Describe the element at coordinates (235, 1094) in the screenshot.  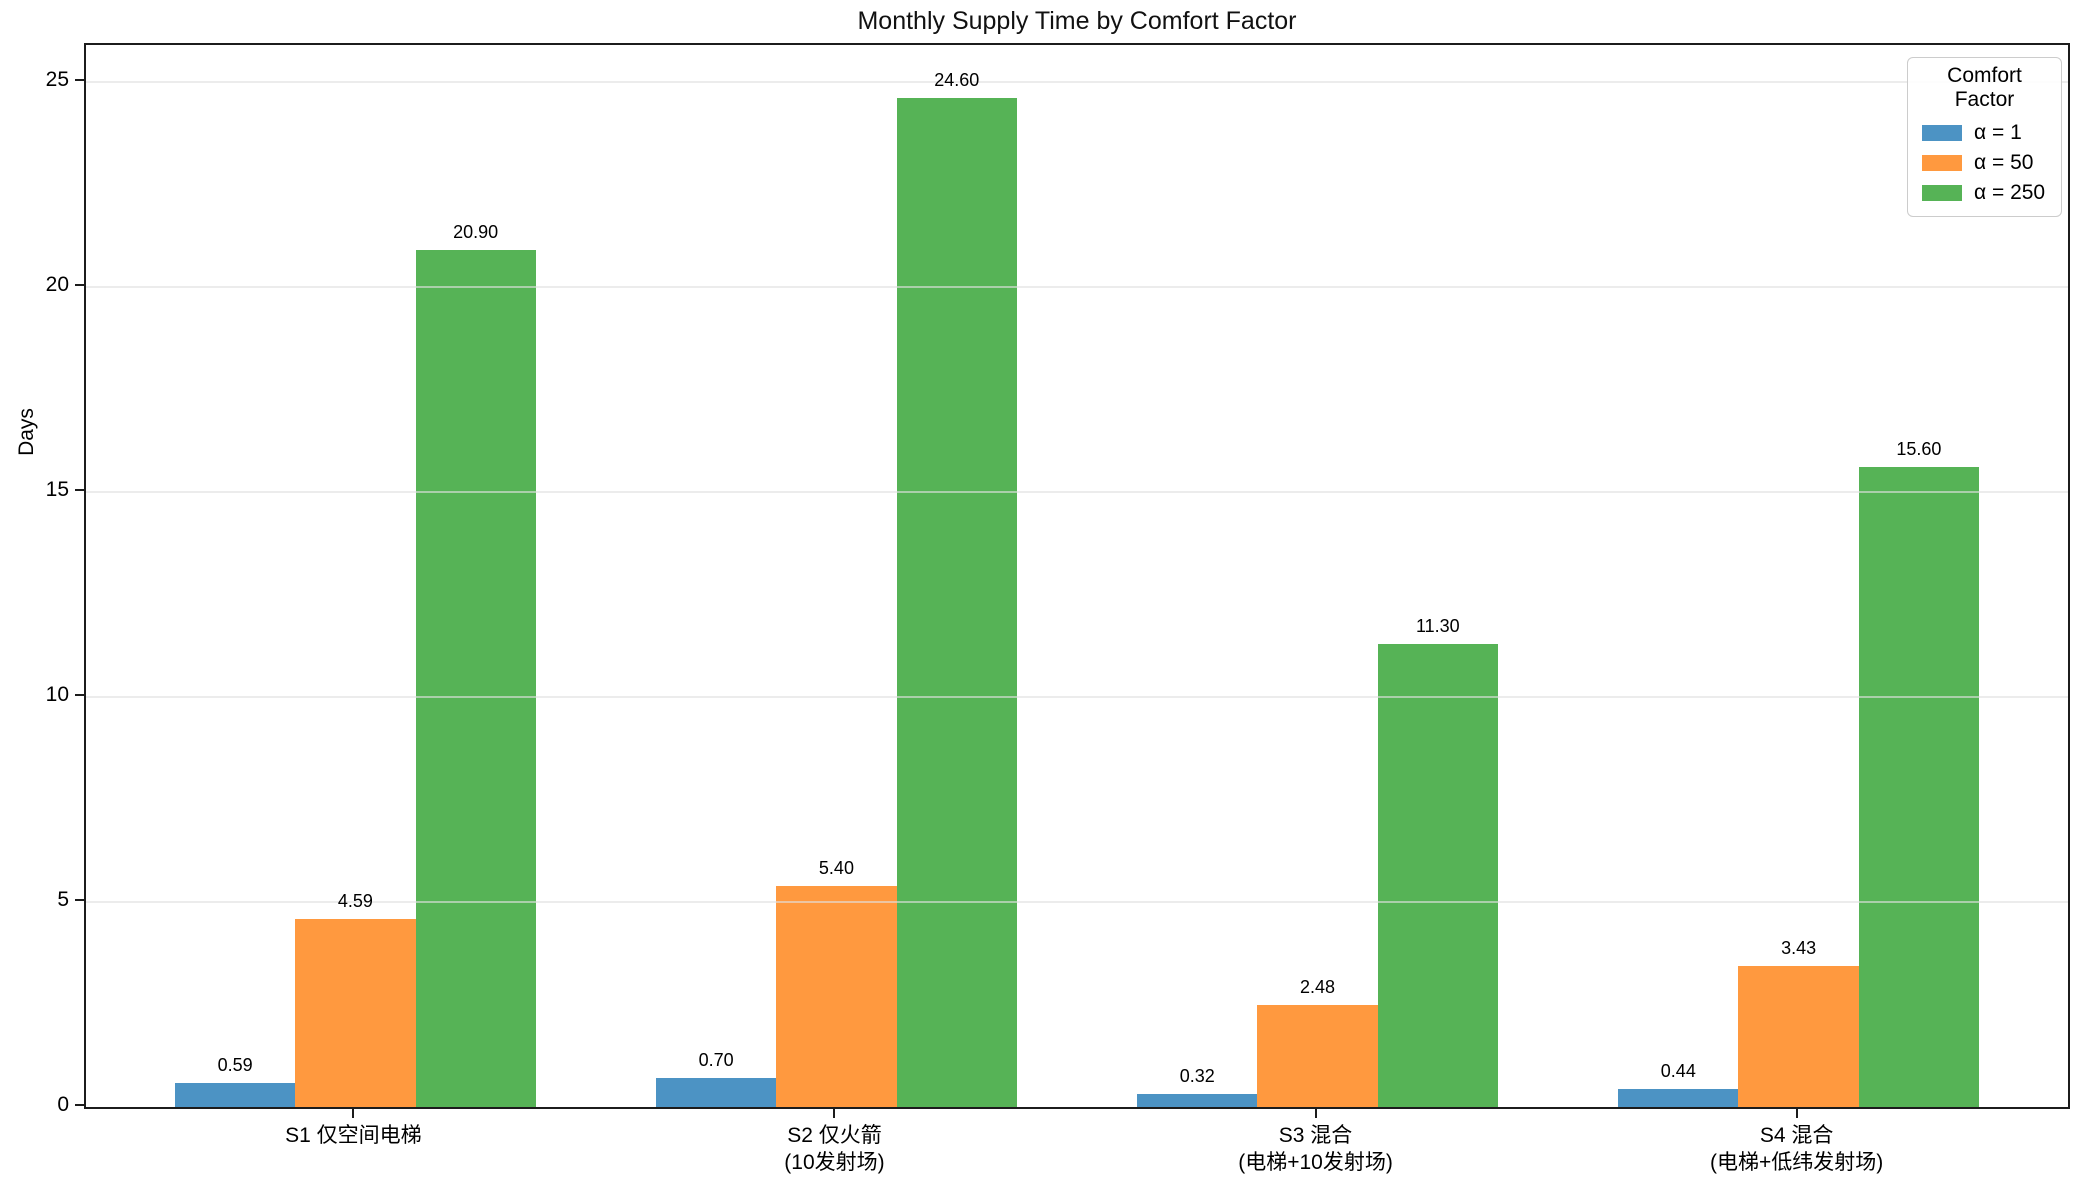
I see `bar-α=1-group1` at that location.